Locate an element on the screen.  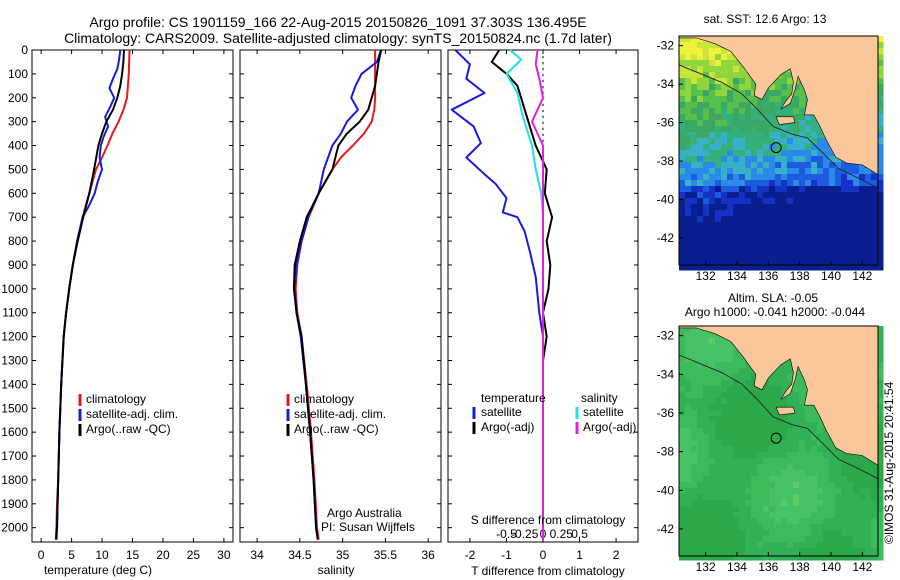
imos-credit: ©IMOS 31-Aug-2015 20:41:54 is located at coordinates (889, 462).